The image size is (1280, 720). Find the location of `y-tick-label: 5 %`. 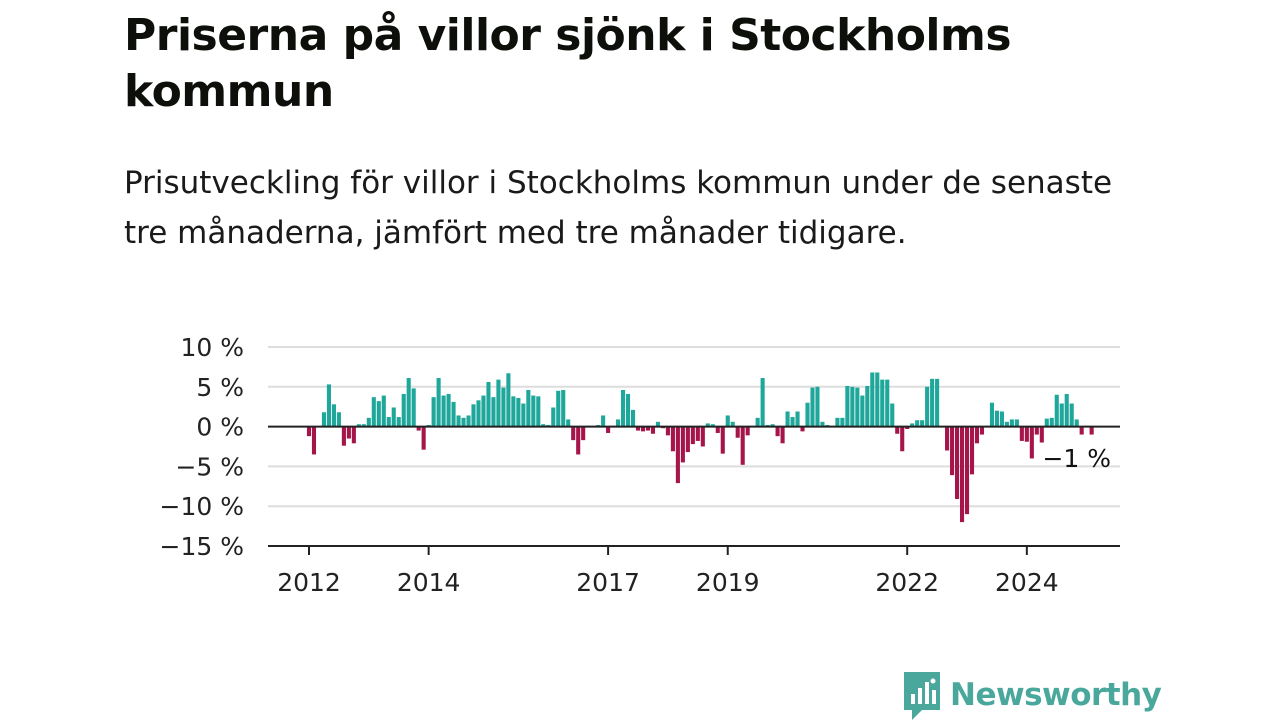

y-tick-label: 5 % is located at coordinates (220, 387).